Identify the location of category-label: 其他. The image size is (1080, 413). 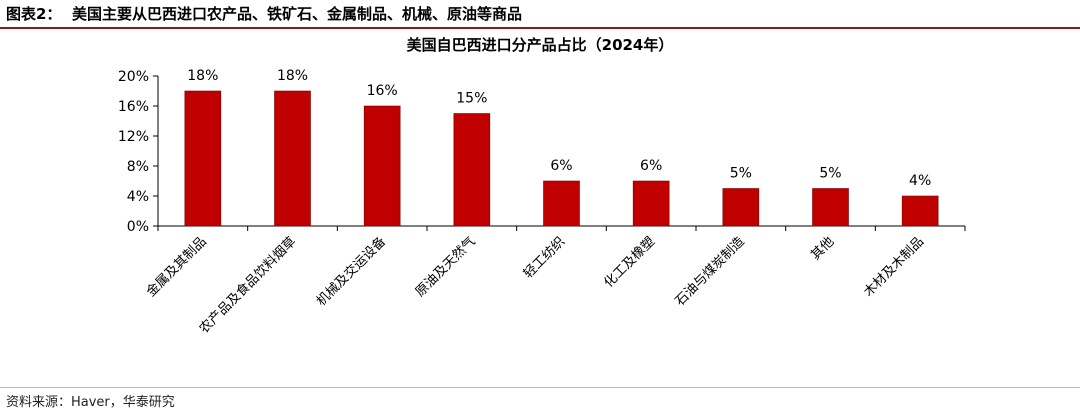
(822, 248).